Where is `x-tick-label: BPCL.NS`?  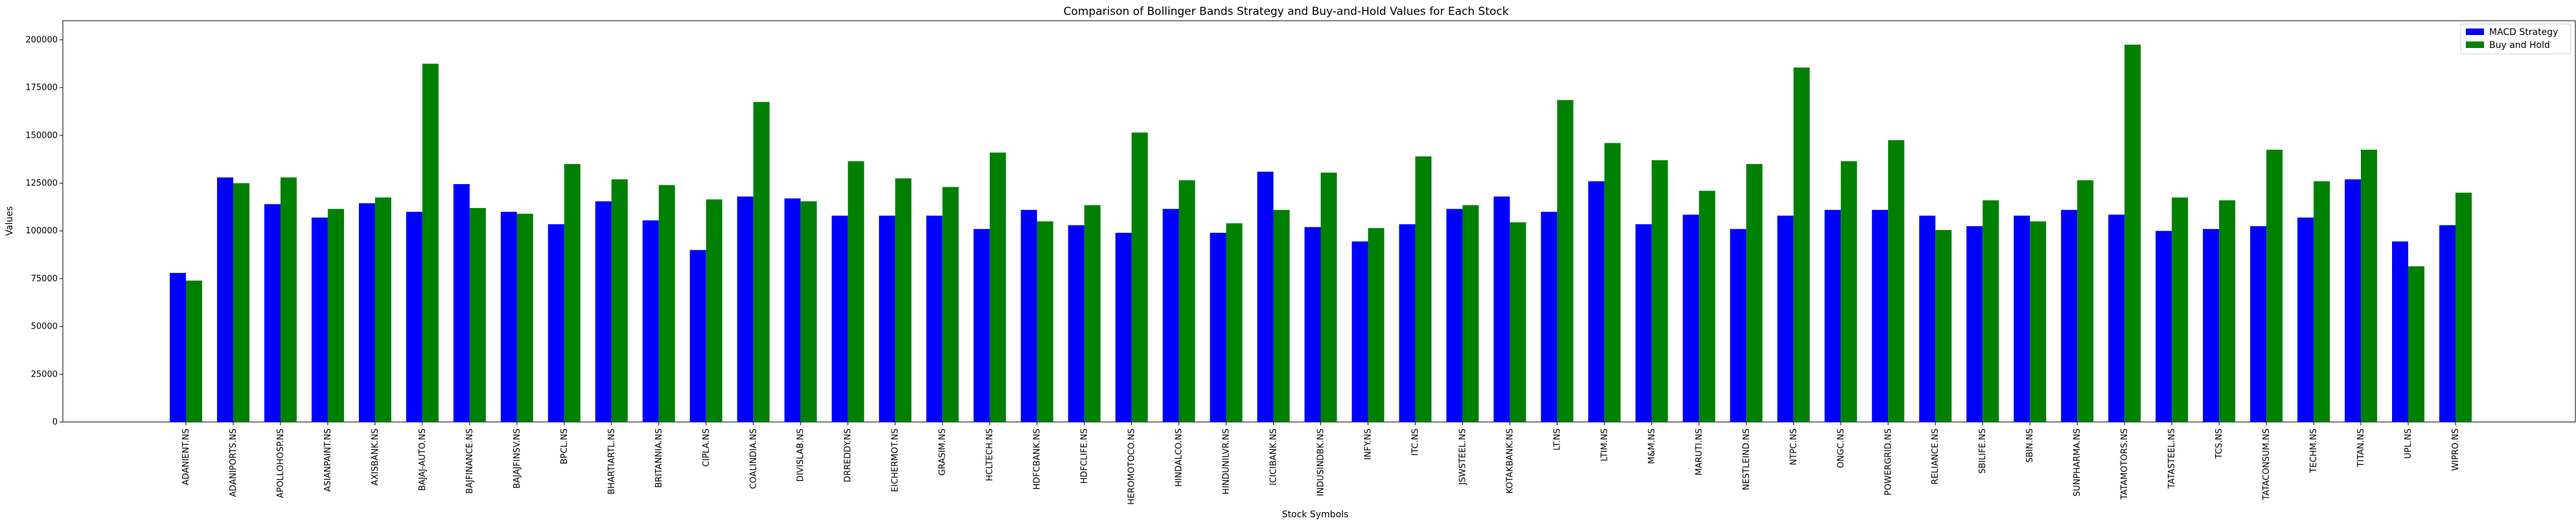 x-tick-label: BPCL.NS is located at coordinates (564, 446).